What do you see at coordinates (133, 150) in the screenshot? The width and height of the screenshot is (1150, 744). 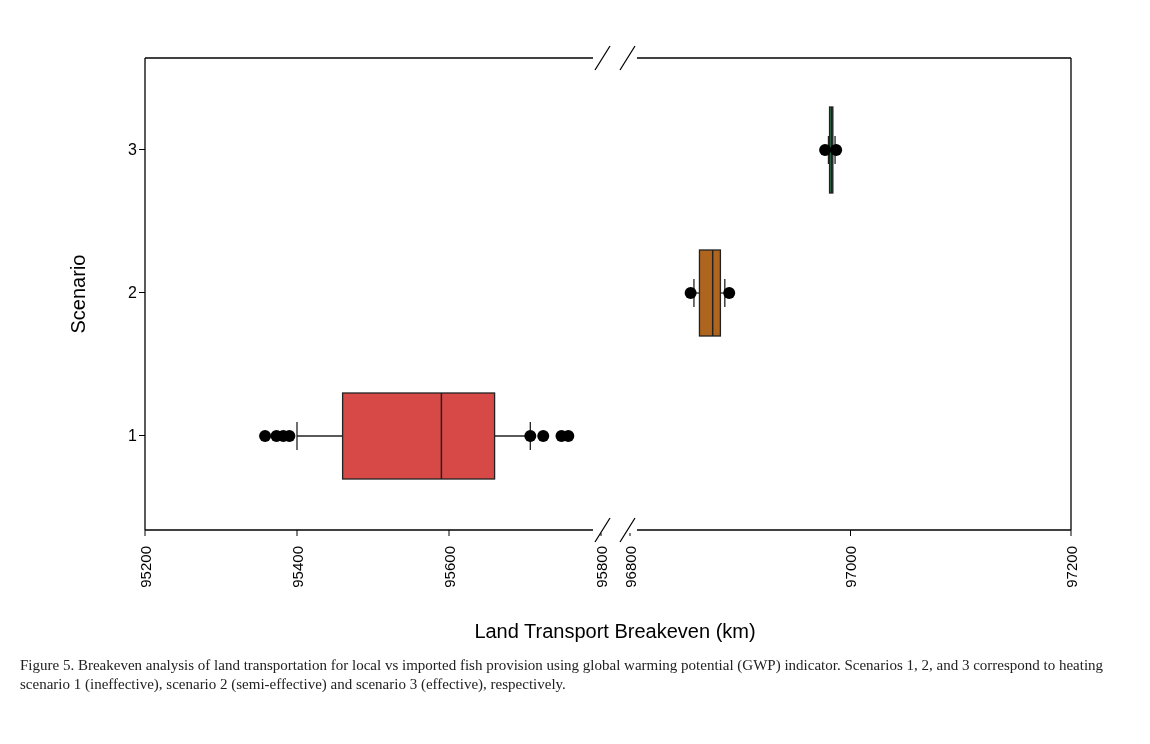 I see `y-tick-label: 3` at bounding box center [133, 150].